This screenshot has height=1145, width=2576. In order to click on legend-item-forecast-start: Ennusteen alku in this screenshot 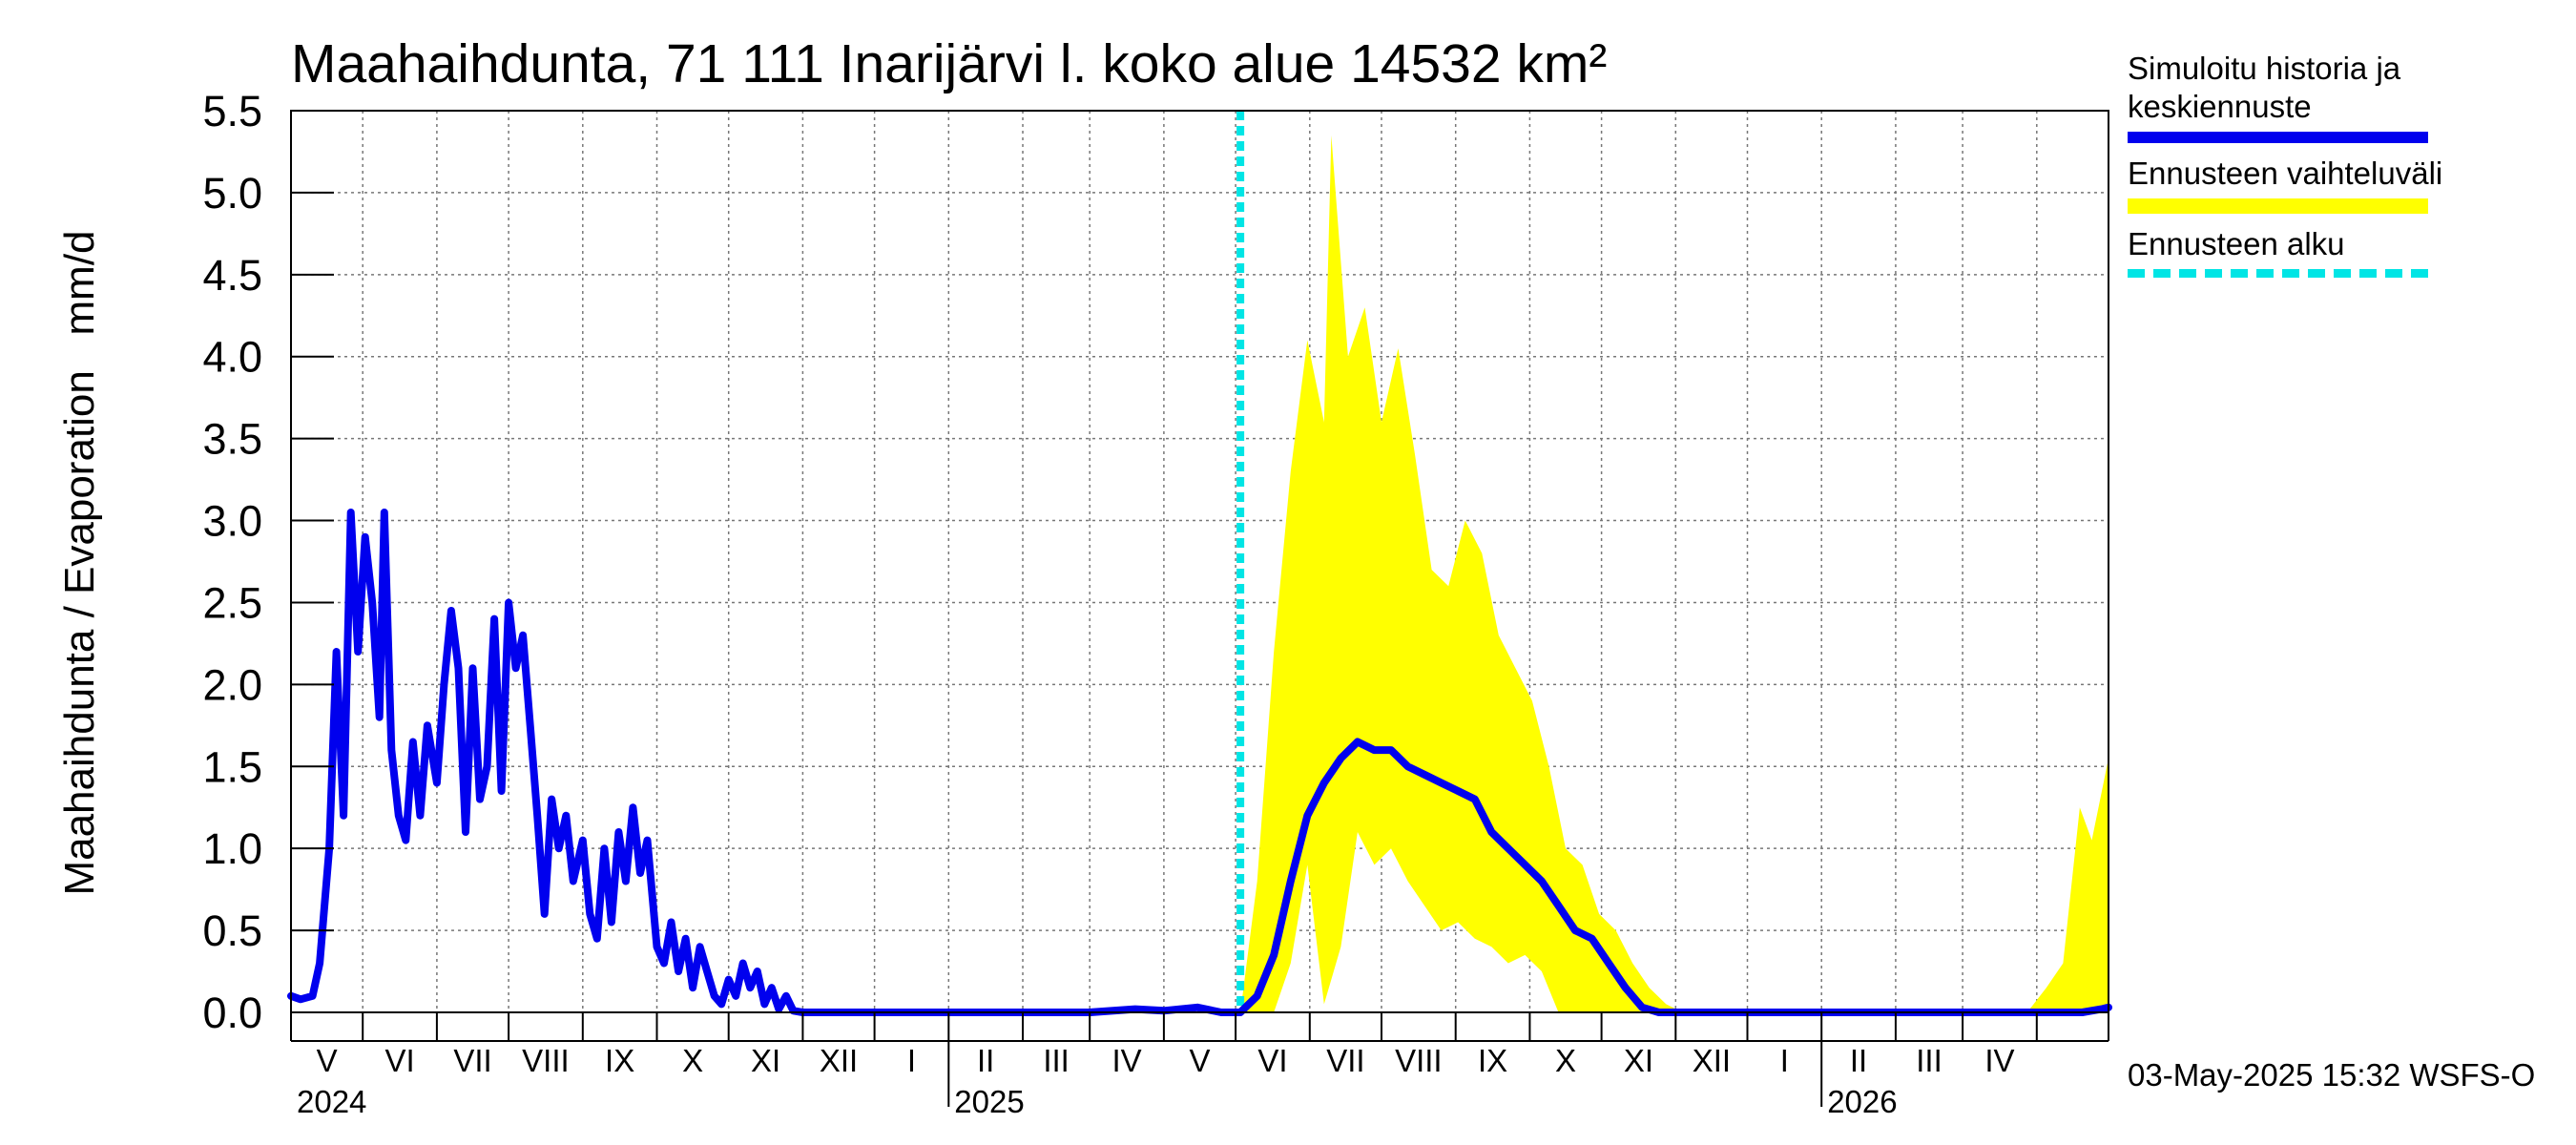, I will do `click(2333, 252)`.